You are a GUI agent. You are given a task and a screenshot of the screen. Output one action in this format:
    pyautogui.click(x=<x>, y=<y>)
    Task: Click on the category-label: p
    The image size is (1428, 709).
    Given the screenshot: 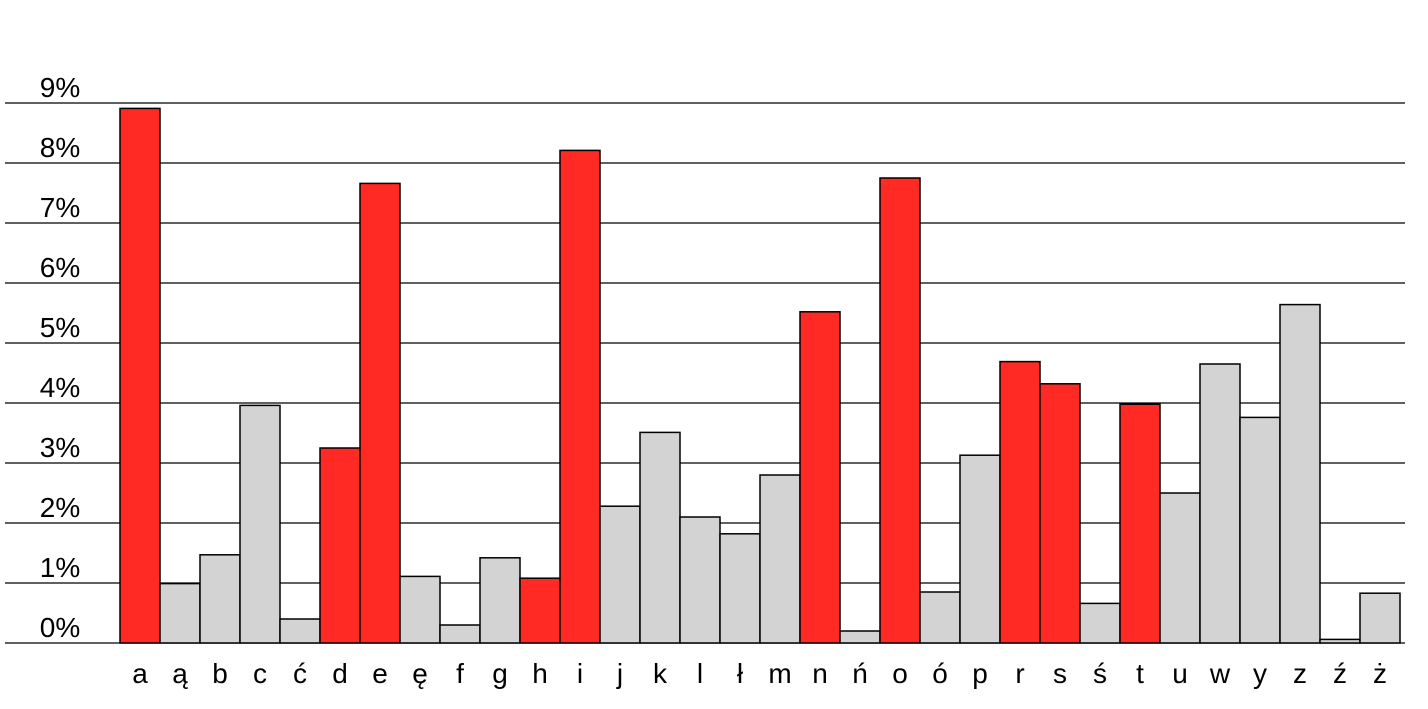 What is the action you would take?
    pyautogui.click(x=980, y=673)
    